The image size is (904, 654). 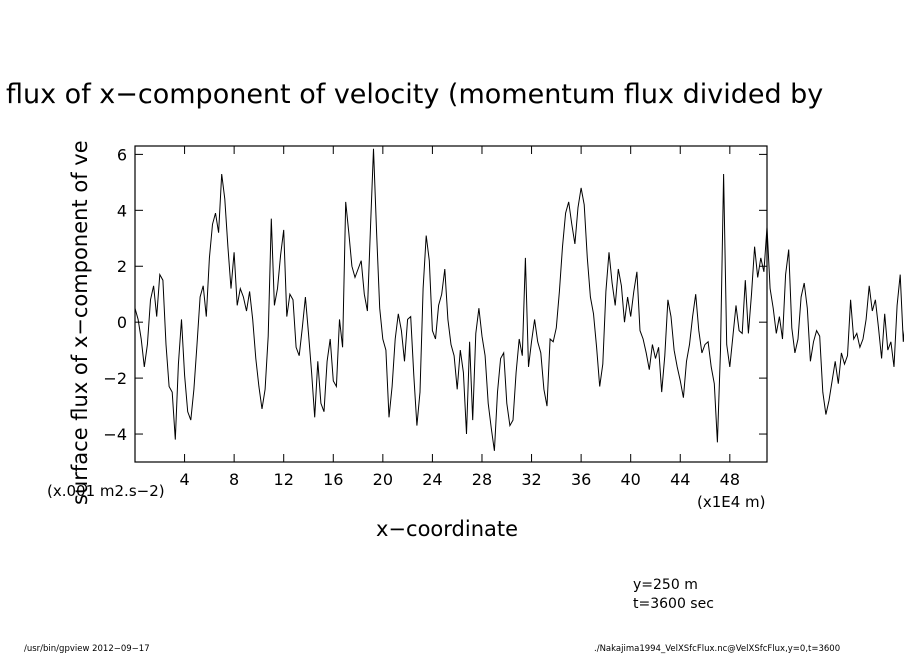 I want to click on x-tick-label: 24, so click(x=432, y=479).